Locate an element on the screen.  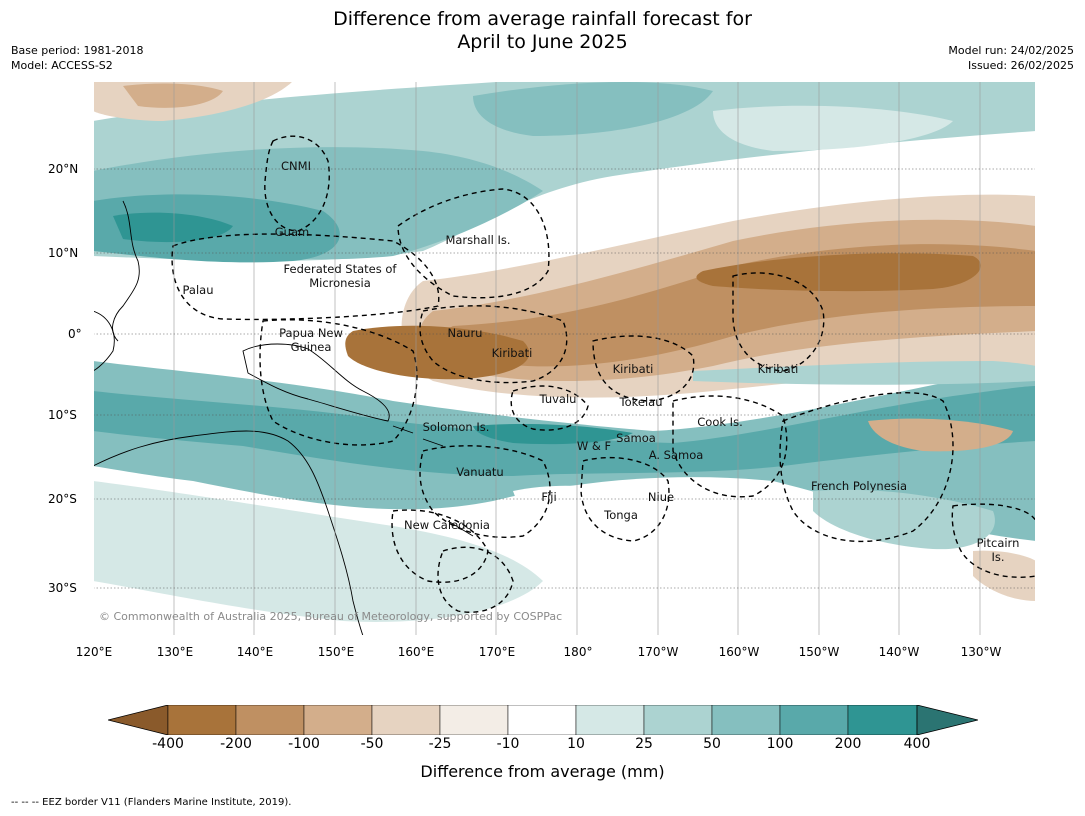
region-label-palau: Palau is located at coordinates (198, 290).